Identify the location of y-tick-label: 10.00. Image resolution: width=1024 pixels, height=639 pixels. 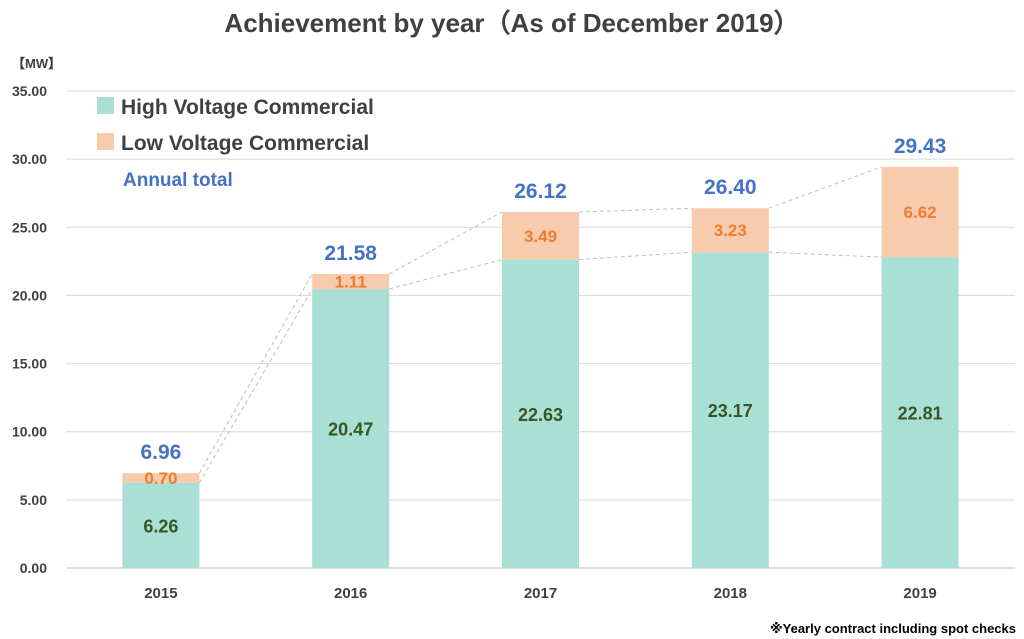
(29, 432).